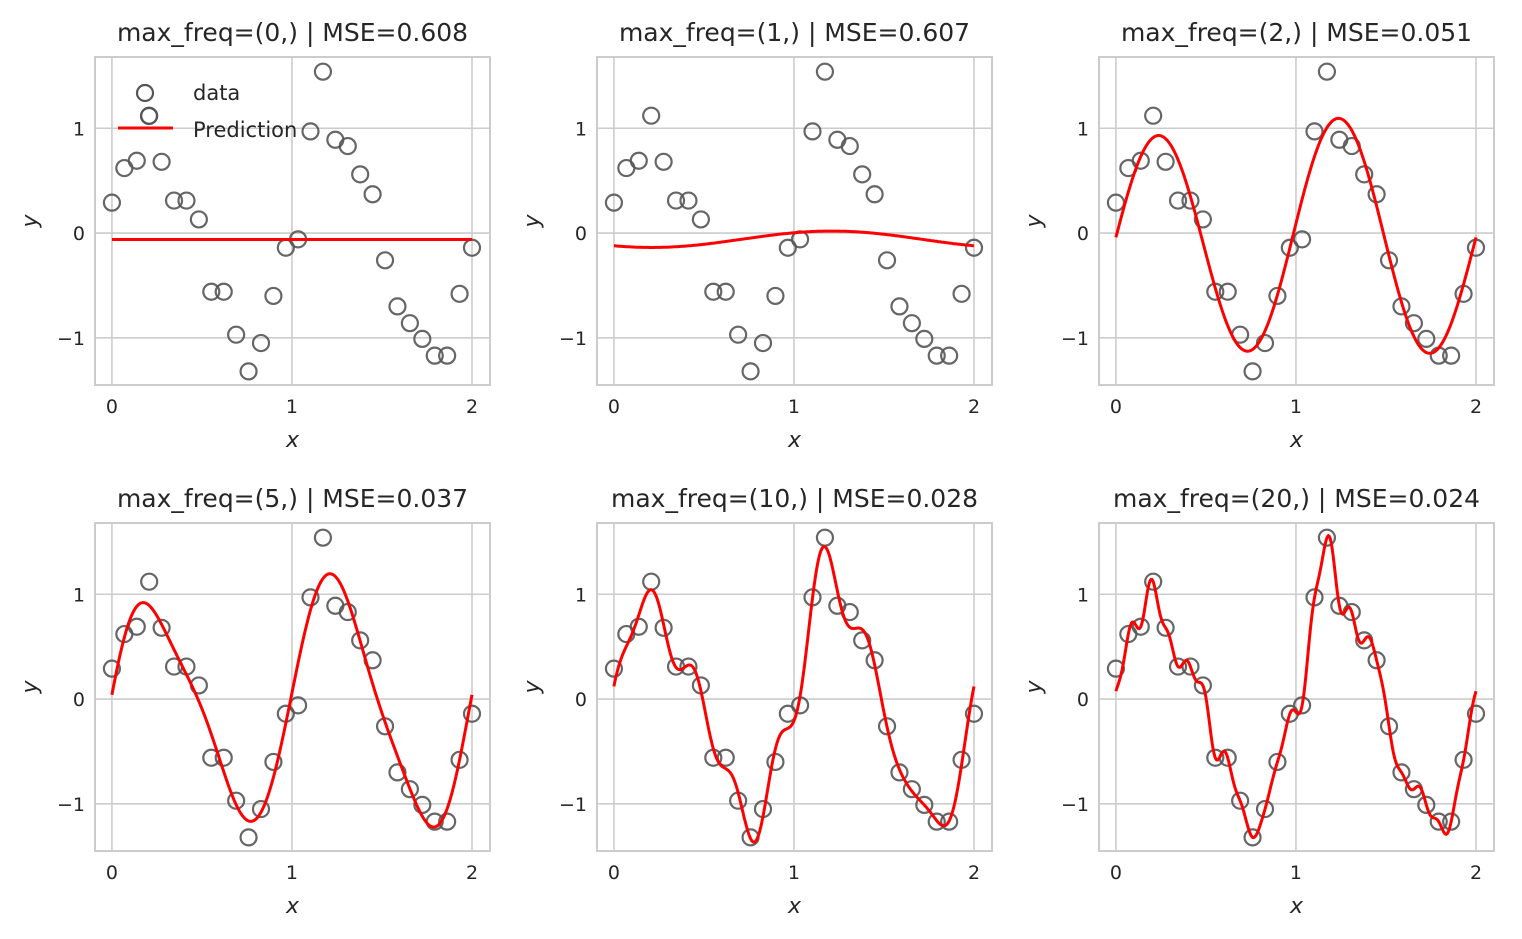 The height and width of the screenshot is (939, 1522). What do you see at coordinates (794, 32) in the screenshot?
I see `subplot-title: max_freq=(1,) | MSE=0.607` at bounding box center [794, 32].